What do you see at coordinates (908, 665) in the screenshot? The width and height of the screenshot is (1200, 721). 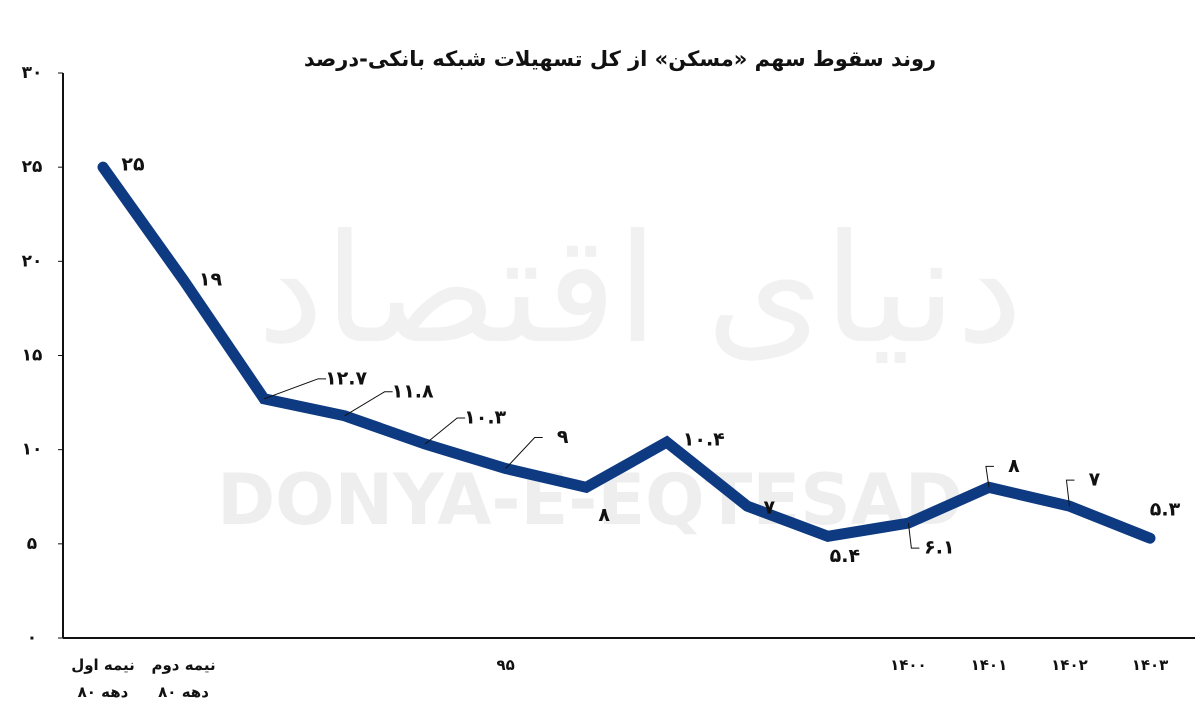 I see `x-tick-label: ۱۴۰۰` at bounding box center [908, 665].